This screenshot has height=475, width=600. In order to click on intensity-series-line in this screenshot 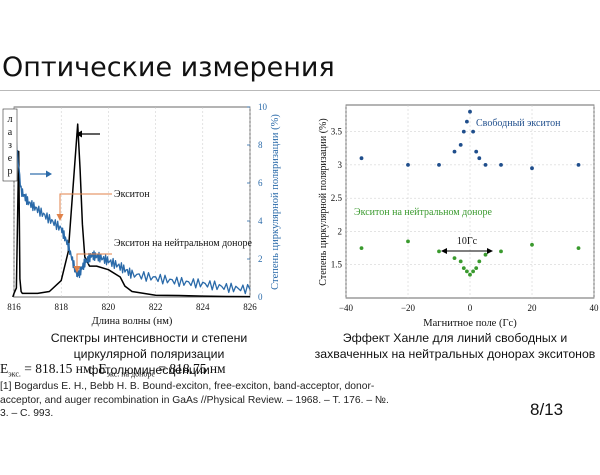, I will do `click(131, 210)`.